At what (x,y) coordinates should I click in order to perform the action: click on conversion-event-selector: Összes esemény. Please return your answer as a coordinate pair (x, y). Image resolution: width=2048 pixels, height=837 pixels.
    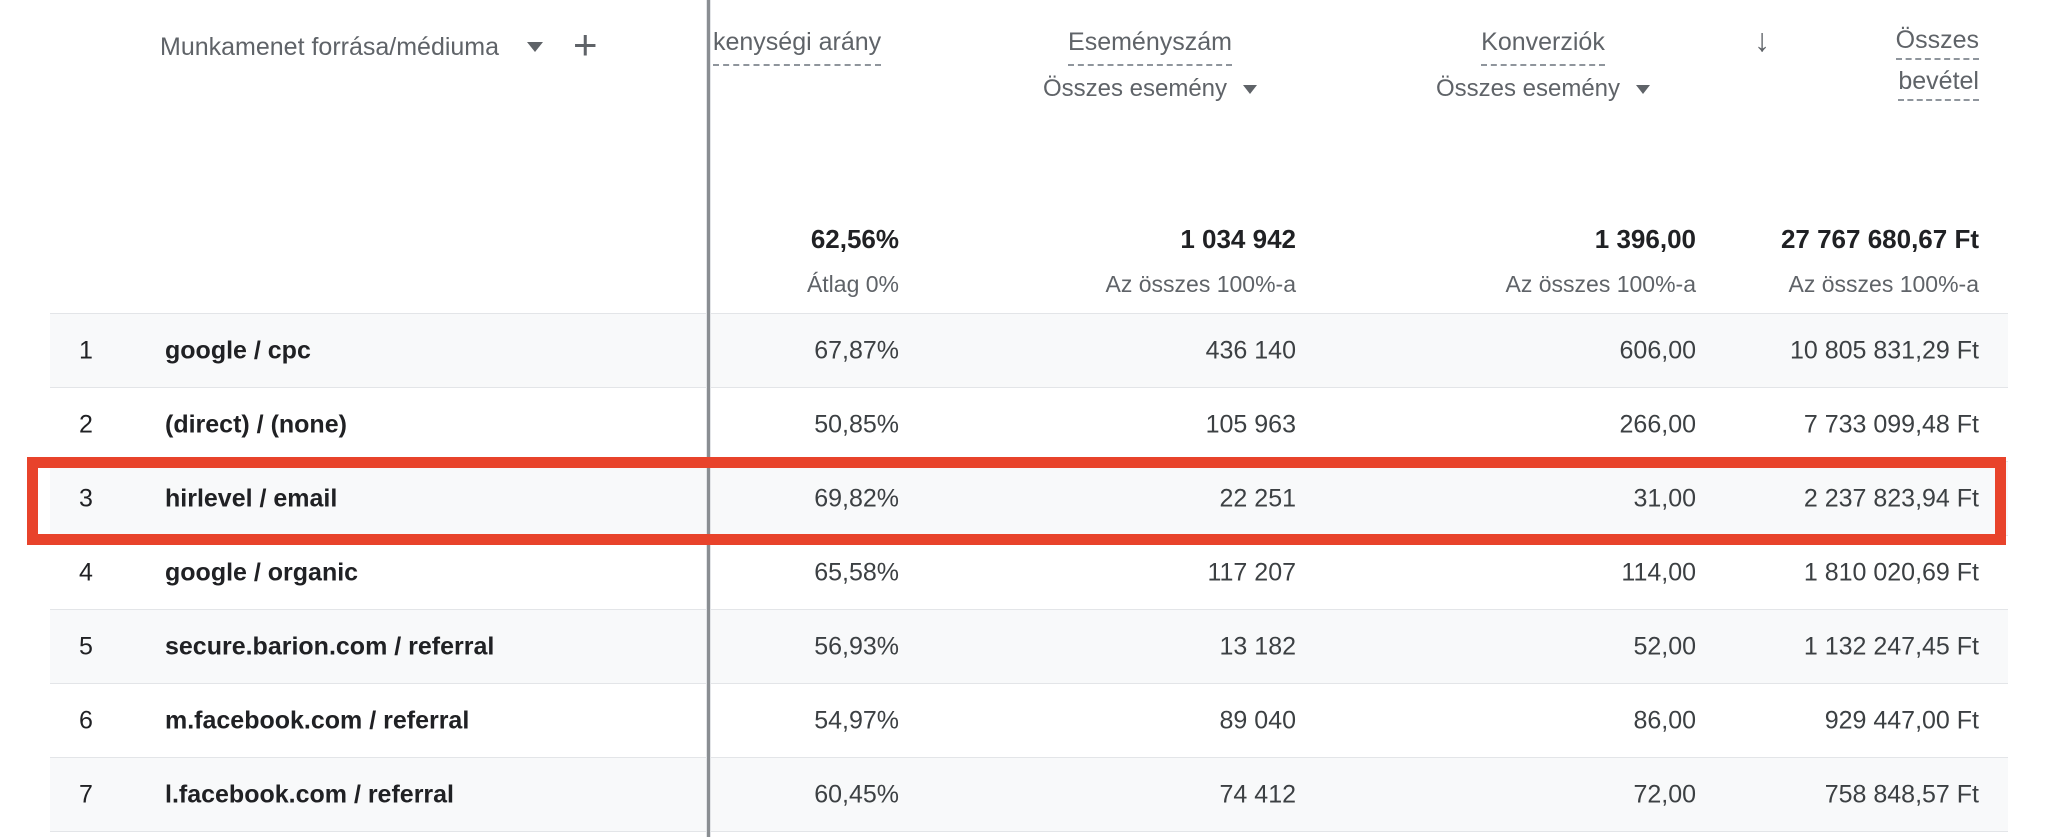
    Looking at the image, I should click on (1543, 89).